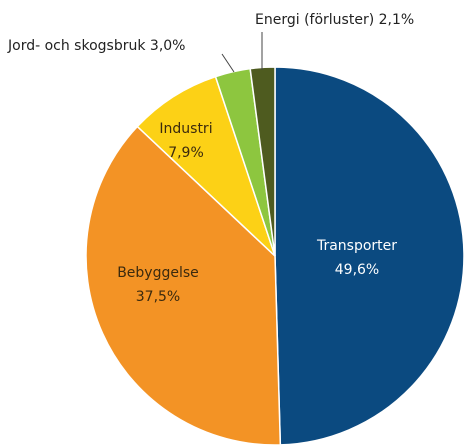  I want to click on slice-name: Jord- och skogsbruk, so click(76, 46).